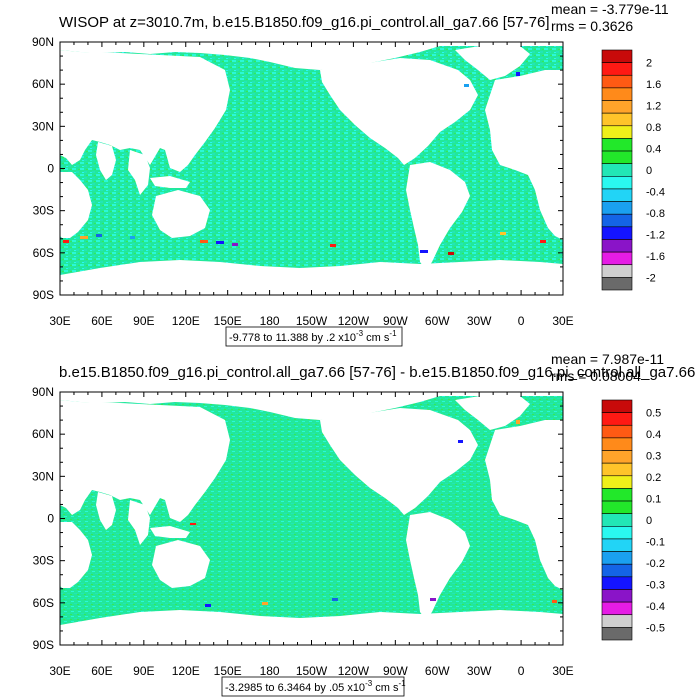 This screenshot has width=700, height=700. Describe the element at coordinates (295, 688) in the screenshot. I see `contour-range: -3.2985 to 6.3464 by .05 x10` at that location.